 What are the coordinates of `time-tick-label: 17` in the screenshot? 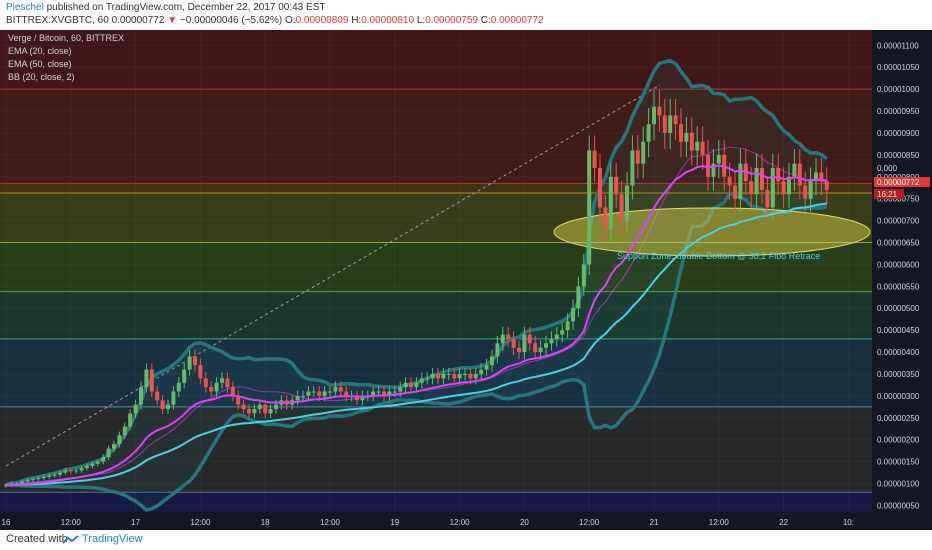 It's located at (135, 522).